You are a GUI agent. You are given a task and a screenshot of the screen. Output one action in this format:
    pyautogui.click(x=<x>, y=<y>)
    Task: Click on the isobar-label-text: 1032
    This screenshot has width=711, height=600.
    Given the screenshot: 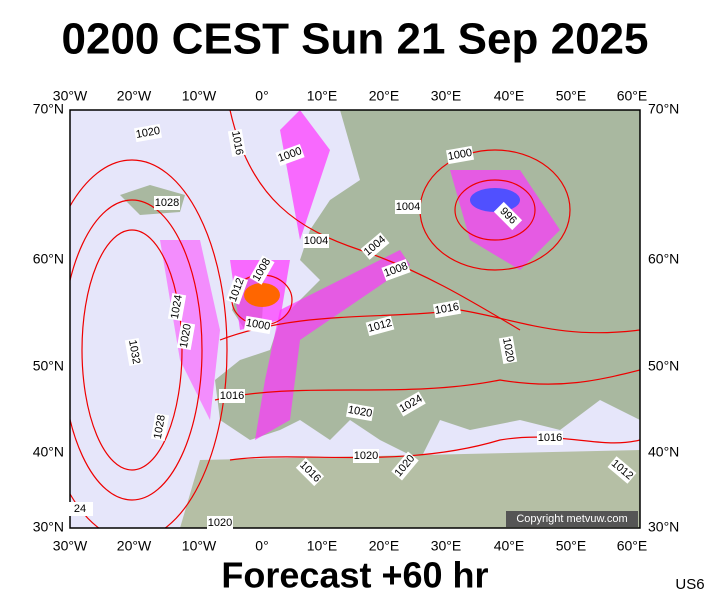 What is the action you would take?
    pyautogui.click(x=134, y=352)
    